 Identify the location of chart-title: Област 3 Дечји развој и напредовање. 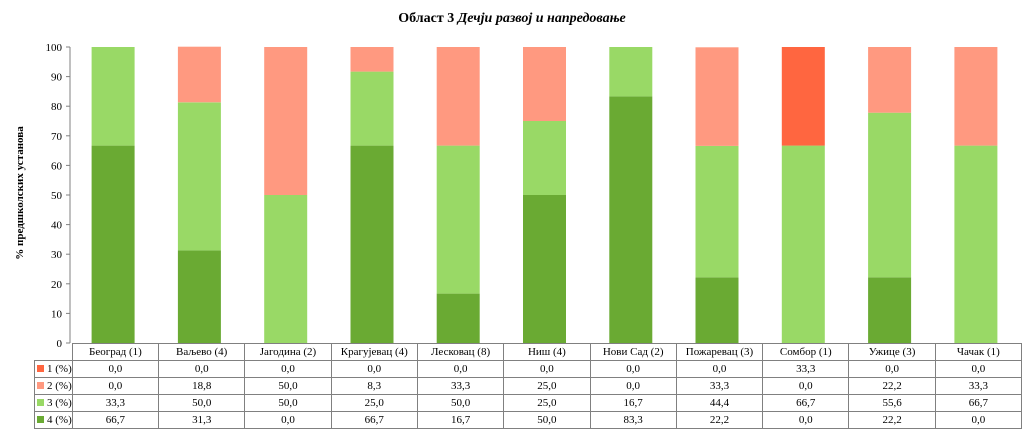
(512, 19).